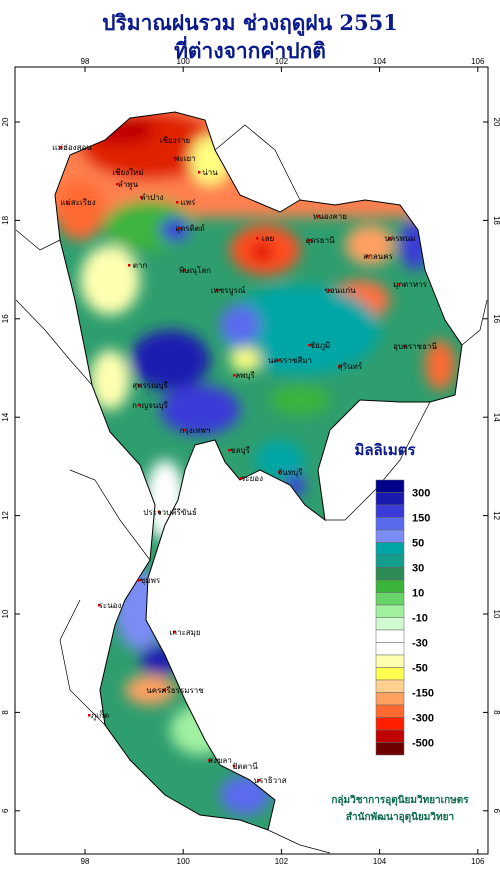 The height and width of the screenshot is (871, 500). What do you see at coordinates (420, 619) in the screenshot?
I see `legend-label: -10` at bounding box center [420, 619].